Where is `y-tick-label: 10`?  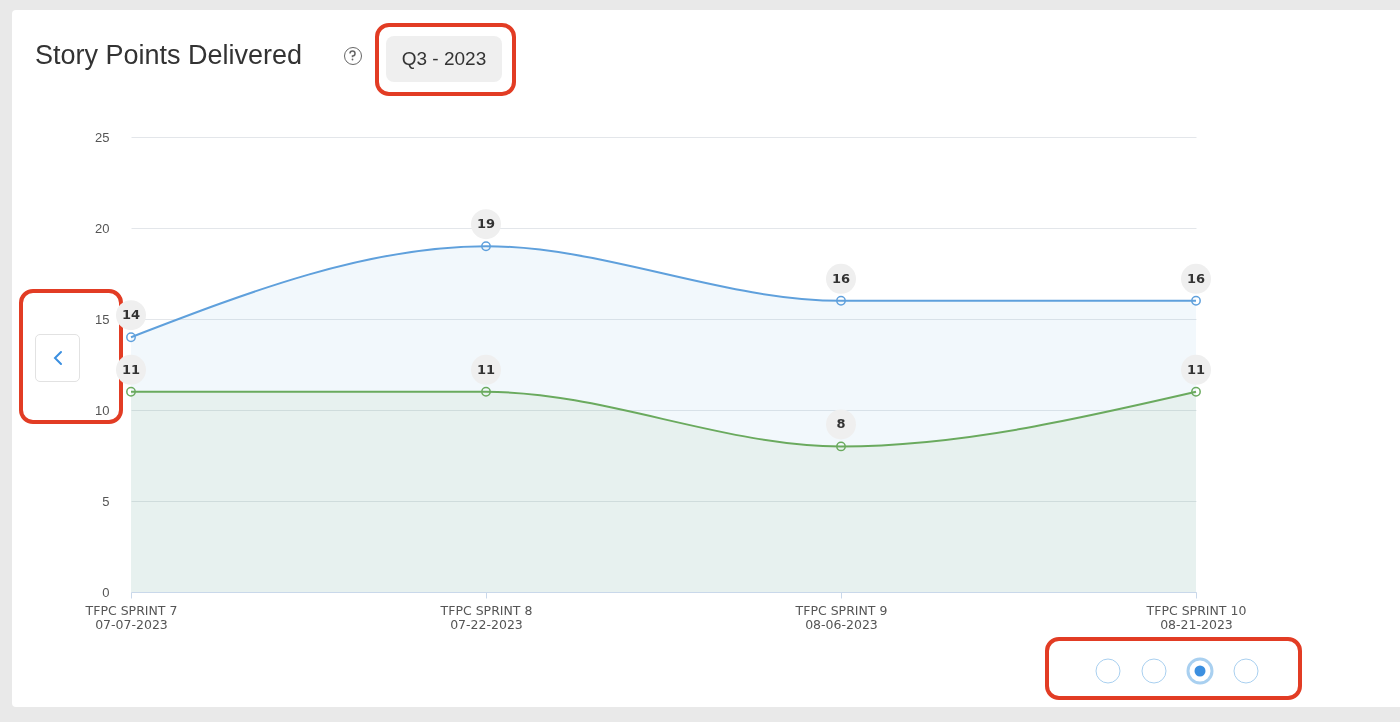 y-tick-label: 10 is located at coordinates (102, 410).